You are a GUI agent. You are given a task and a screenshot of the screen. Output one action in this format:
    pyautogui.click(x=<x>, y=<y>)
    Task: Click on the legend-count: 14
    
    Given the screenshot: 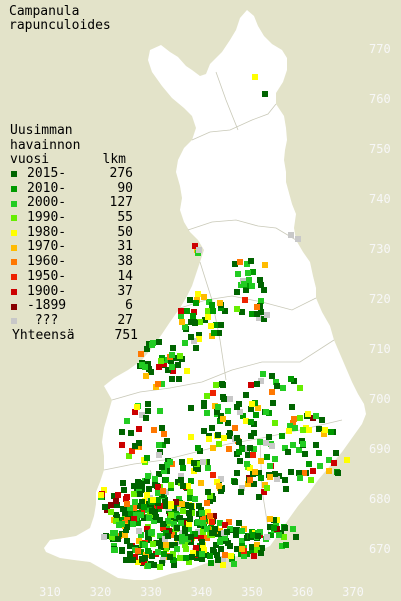 What is the action you would take?
    pyautogui.click(x=125, y=276)
    